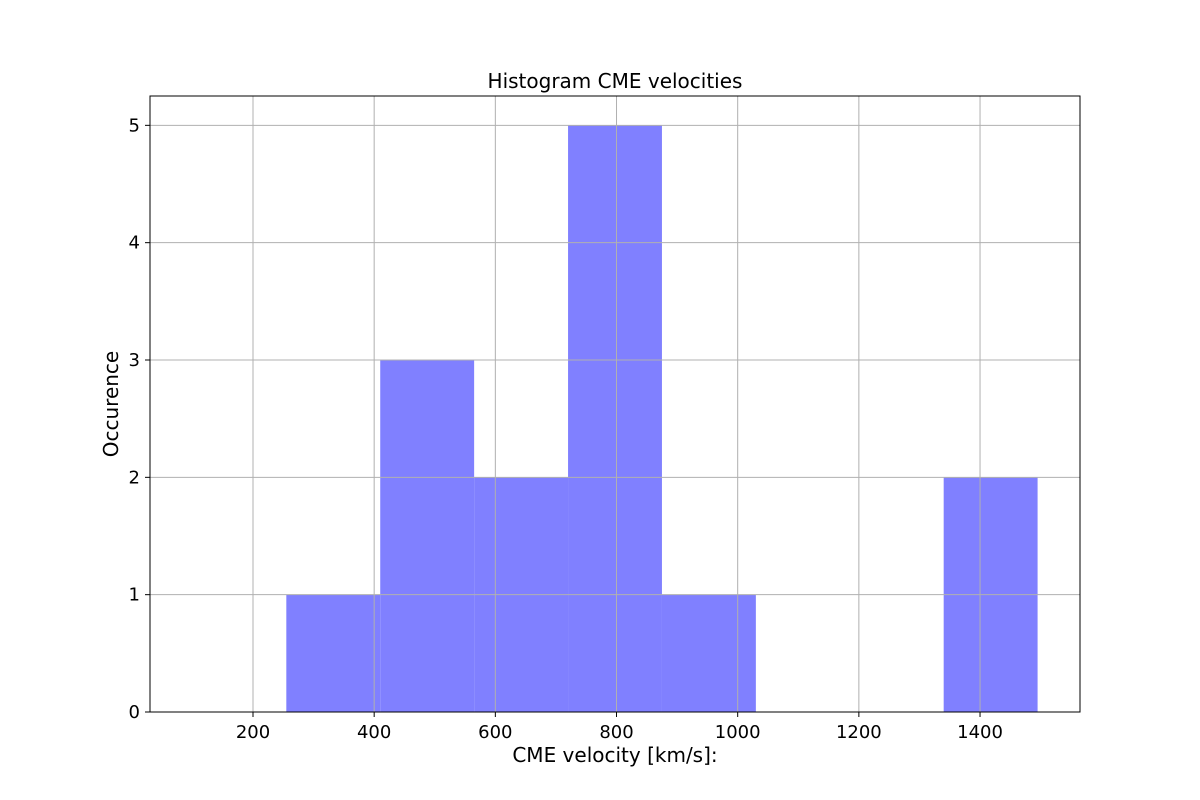  What do you see at coordinates (615, 81) in the screenshot?
I see `chart-title: Histogram CME velocities` at bounding box center [615, 81].